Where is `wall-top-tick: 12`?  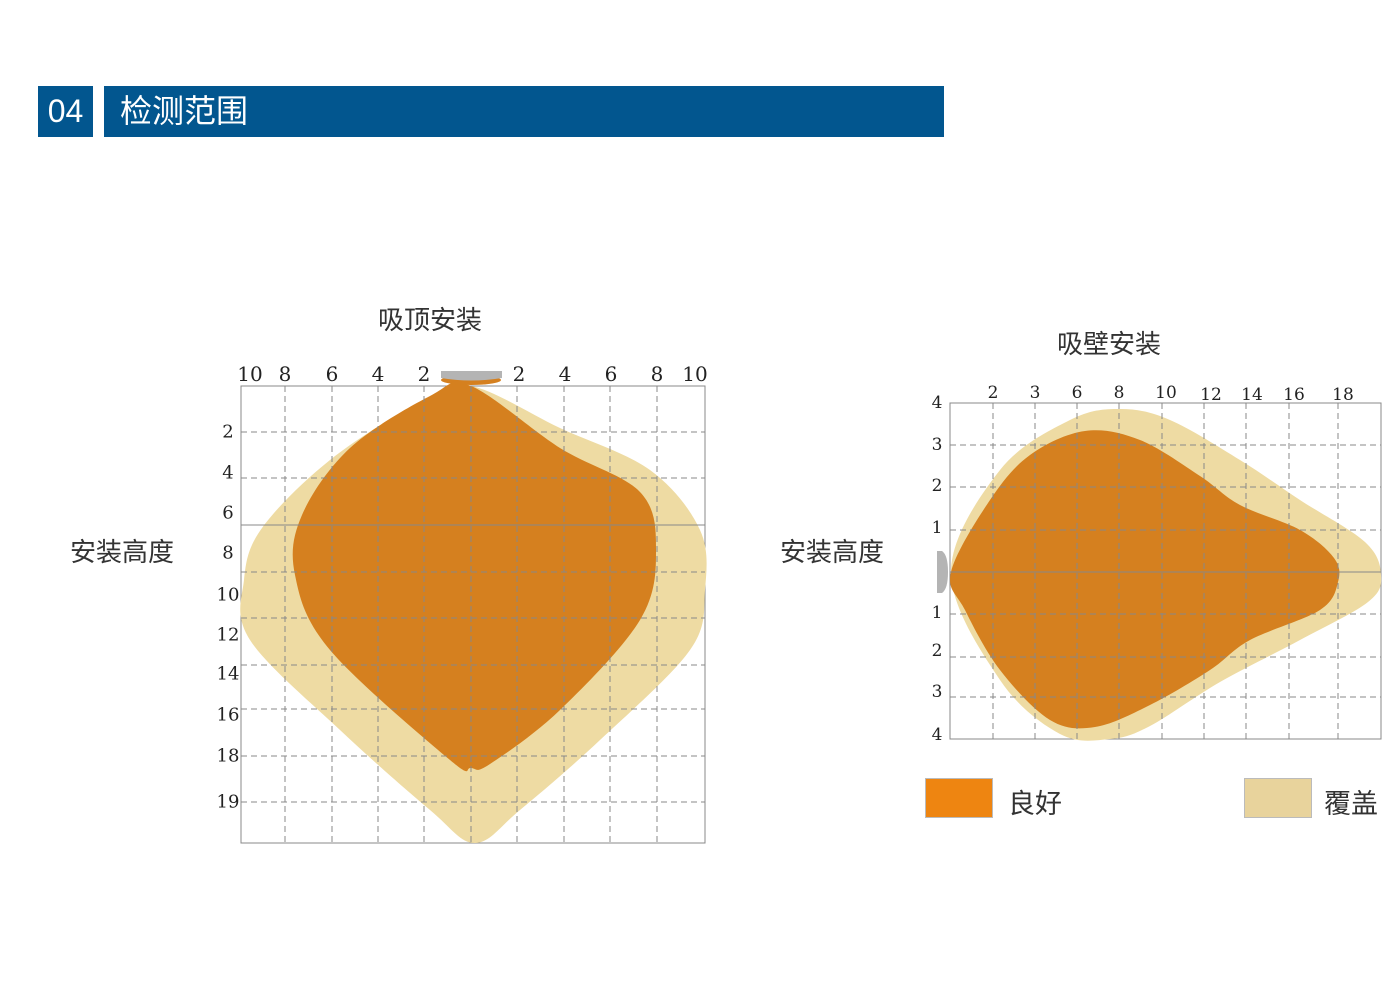
wall-top-tick: 12 is located at coordinates (1211, 395).